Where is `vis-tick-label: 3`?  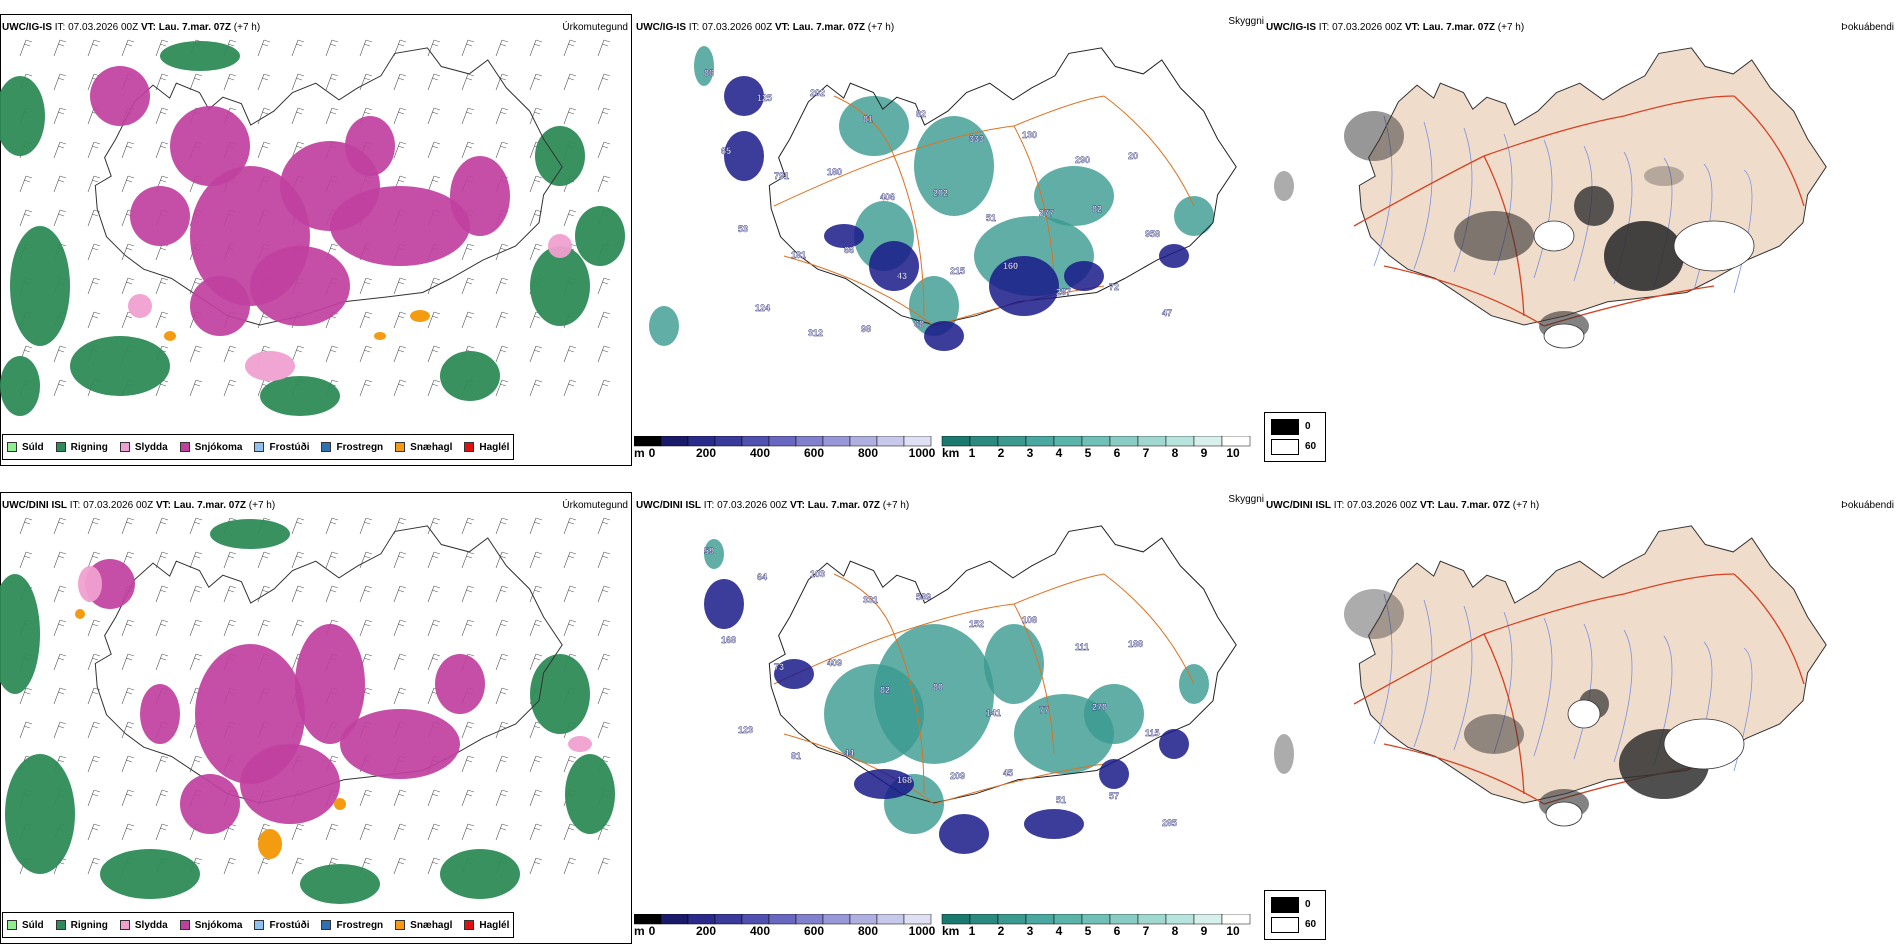 vis-tick-label: 3 is located at coordinates (1030, 453).